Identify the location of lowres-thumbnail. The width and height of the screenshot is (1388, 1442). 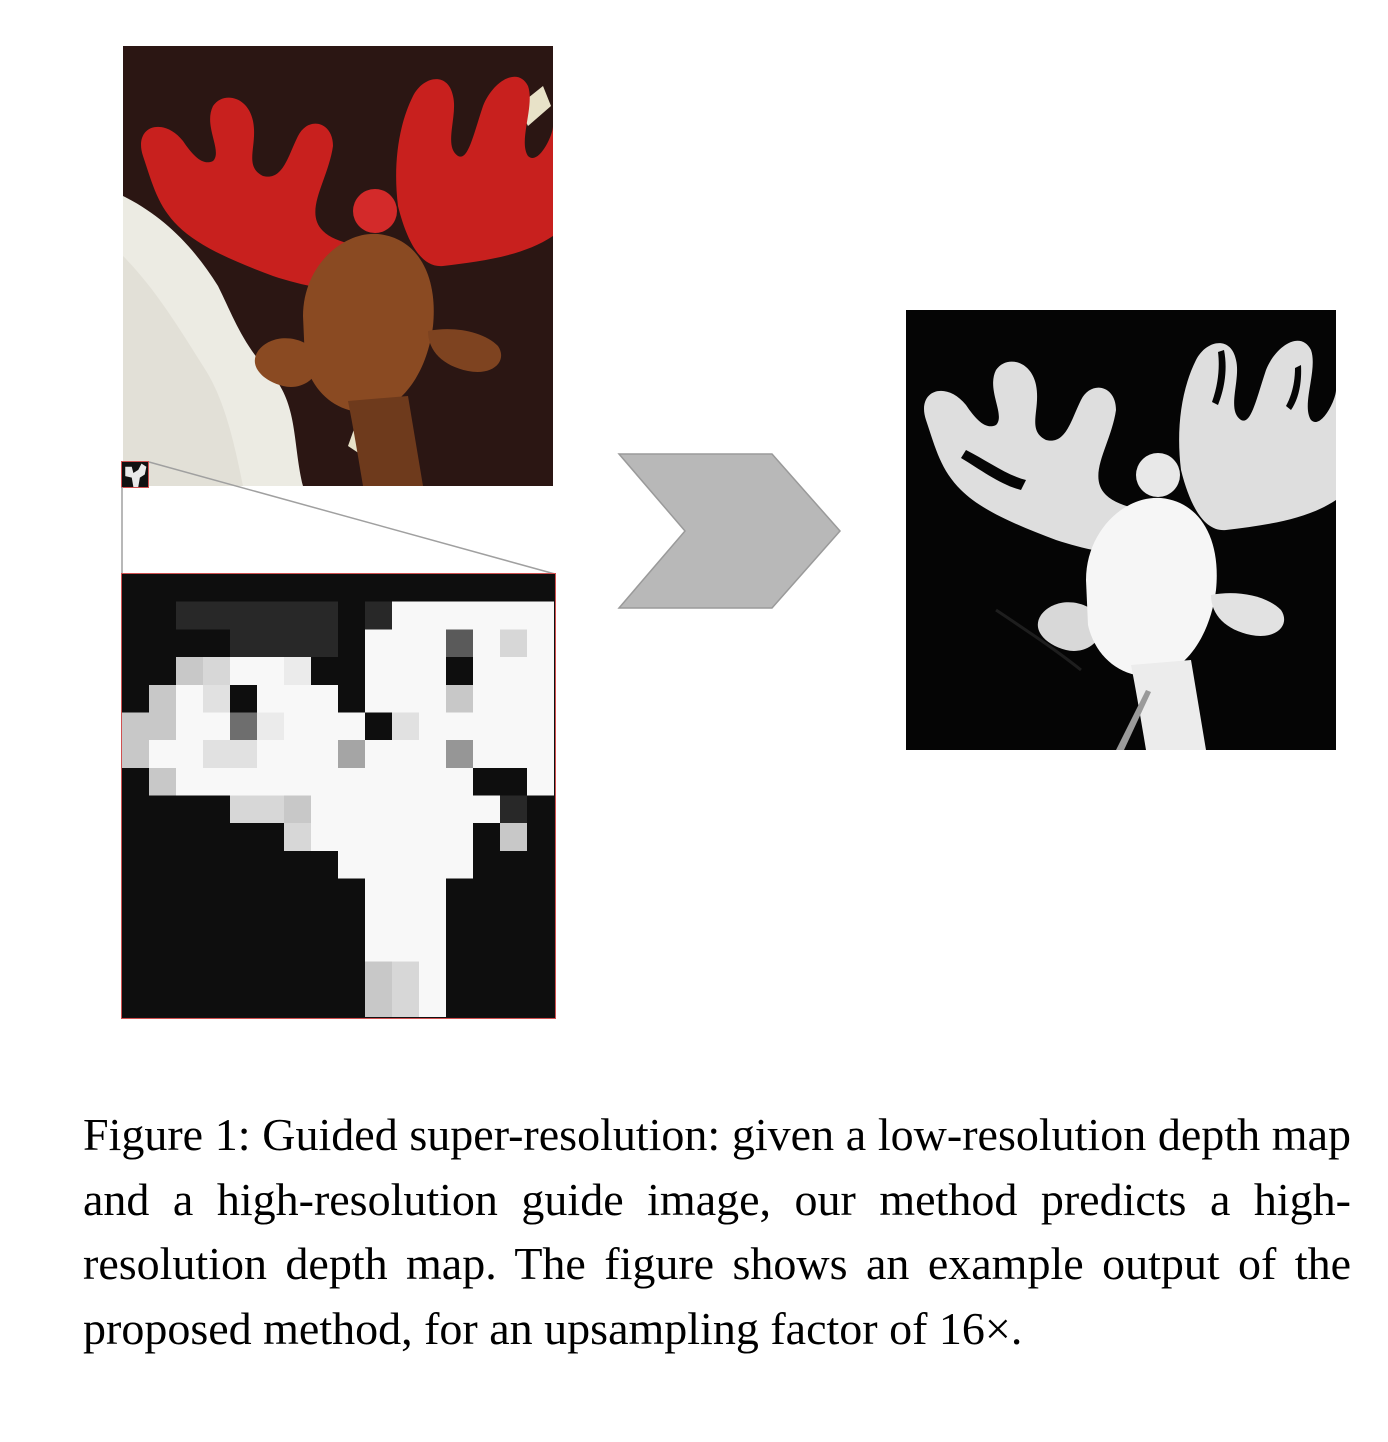
(135, 474).